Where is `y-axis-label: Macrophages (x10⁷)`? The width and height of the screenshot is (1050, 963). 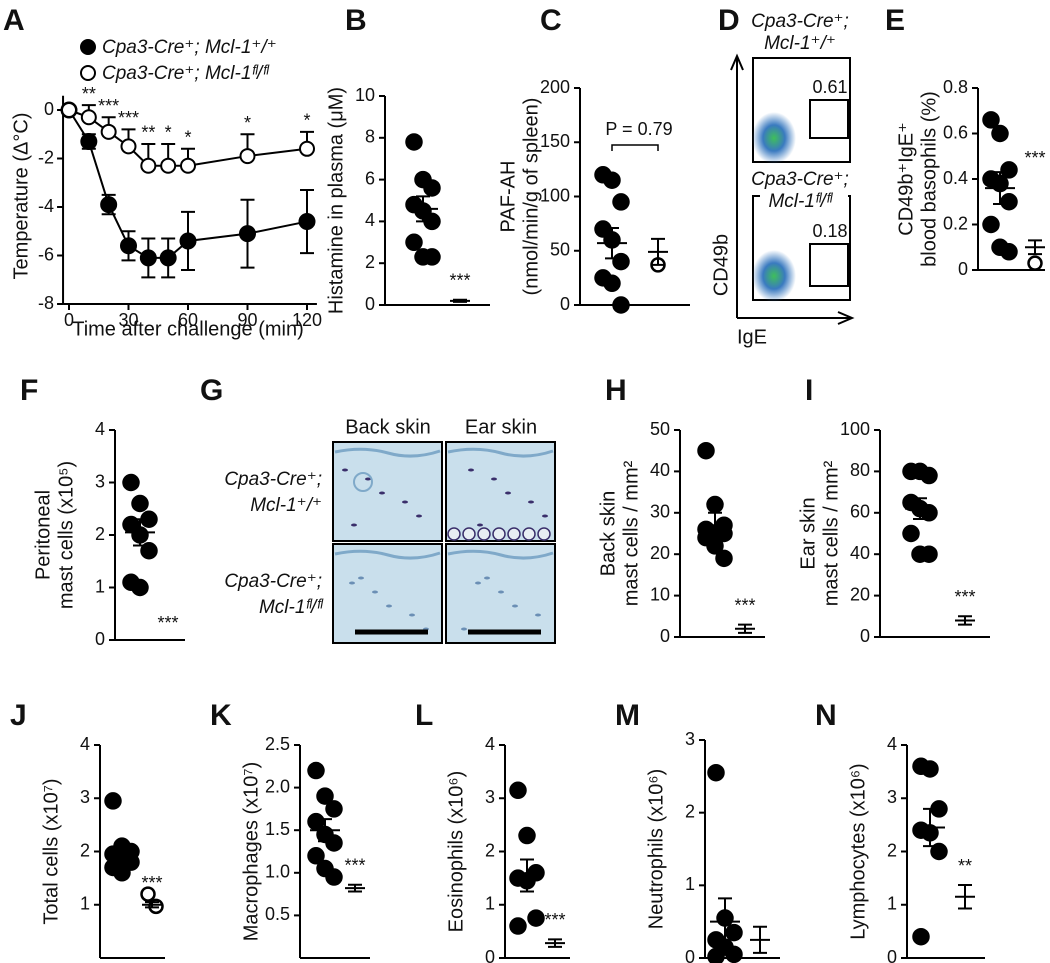
y-axis-label: Macrophages (x10⁷) is located at coordinates (251, 852).